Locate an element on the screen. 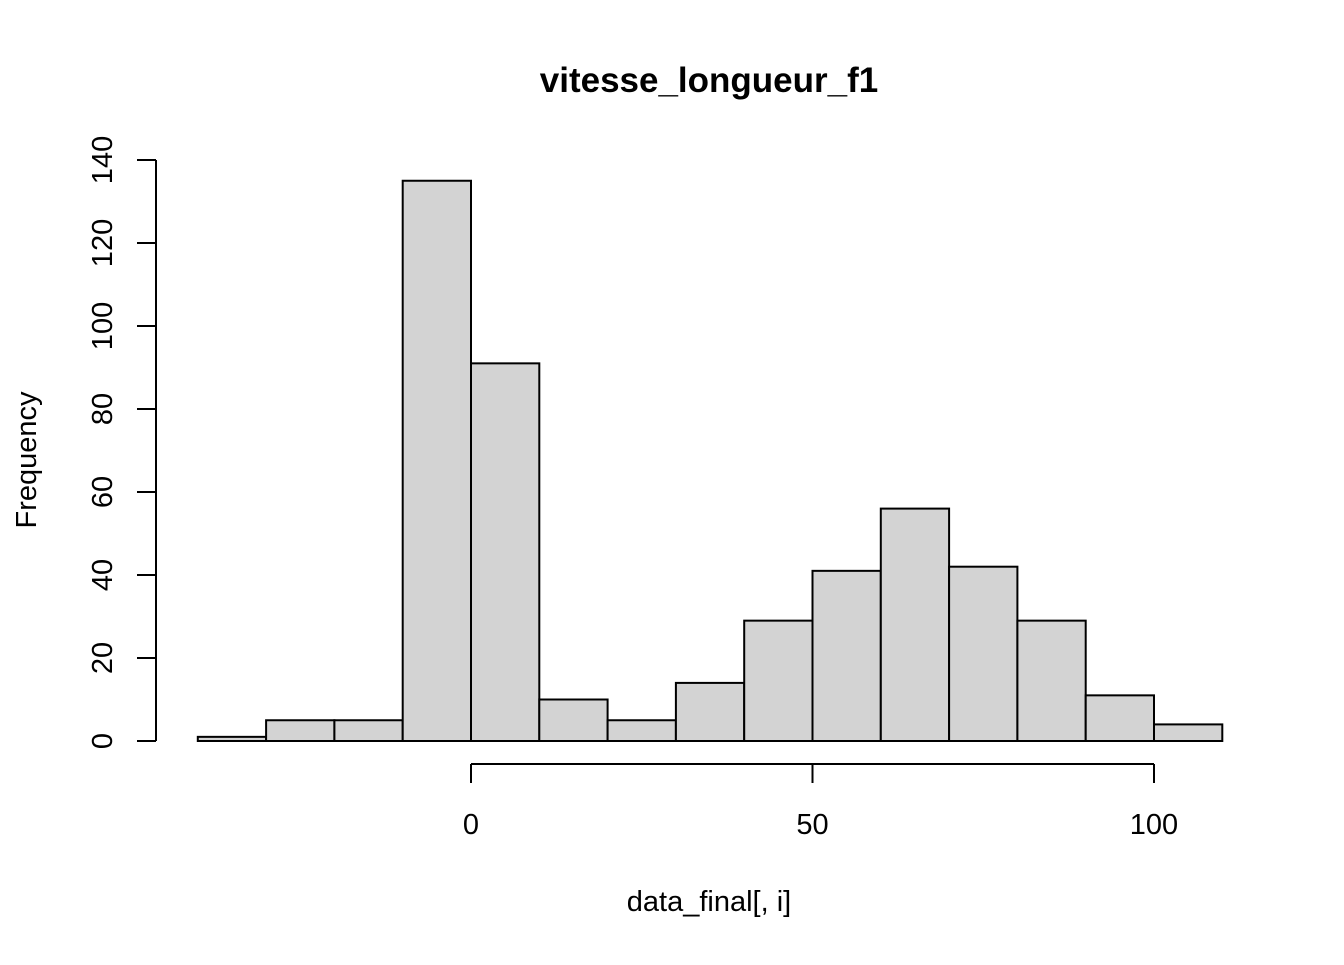 The width and height of the screenshot is (1344, 965). chart-title: vitesse_longueur_f1 is located at coordinates (709, 80).